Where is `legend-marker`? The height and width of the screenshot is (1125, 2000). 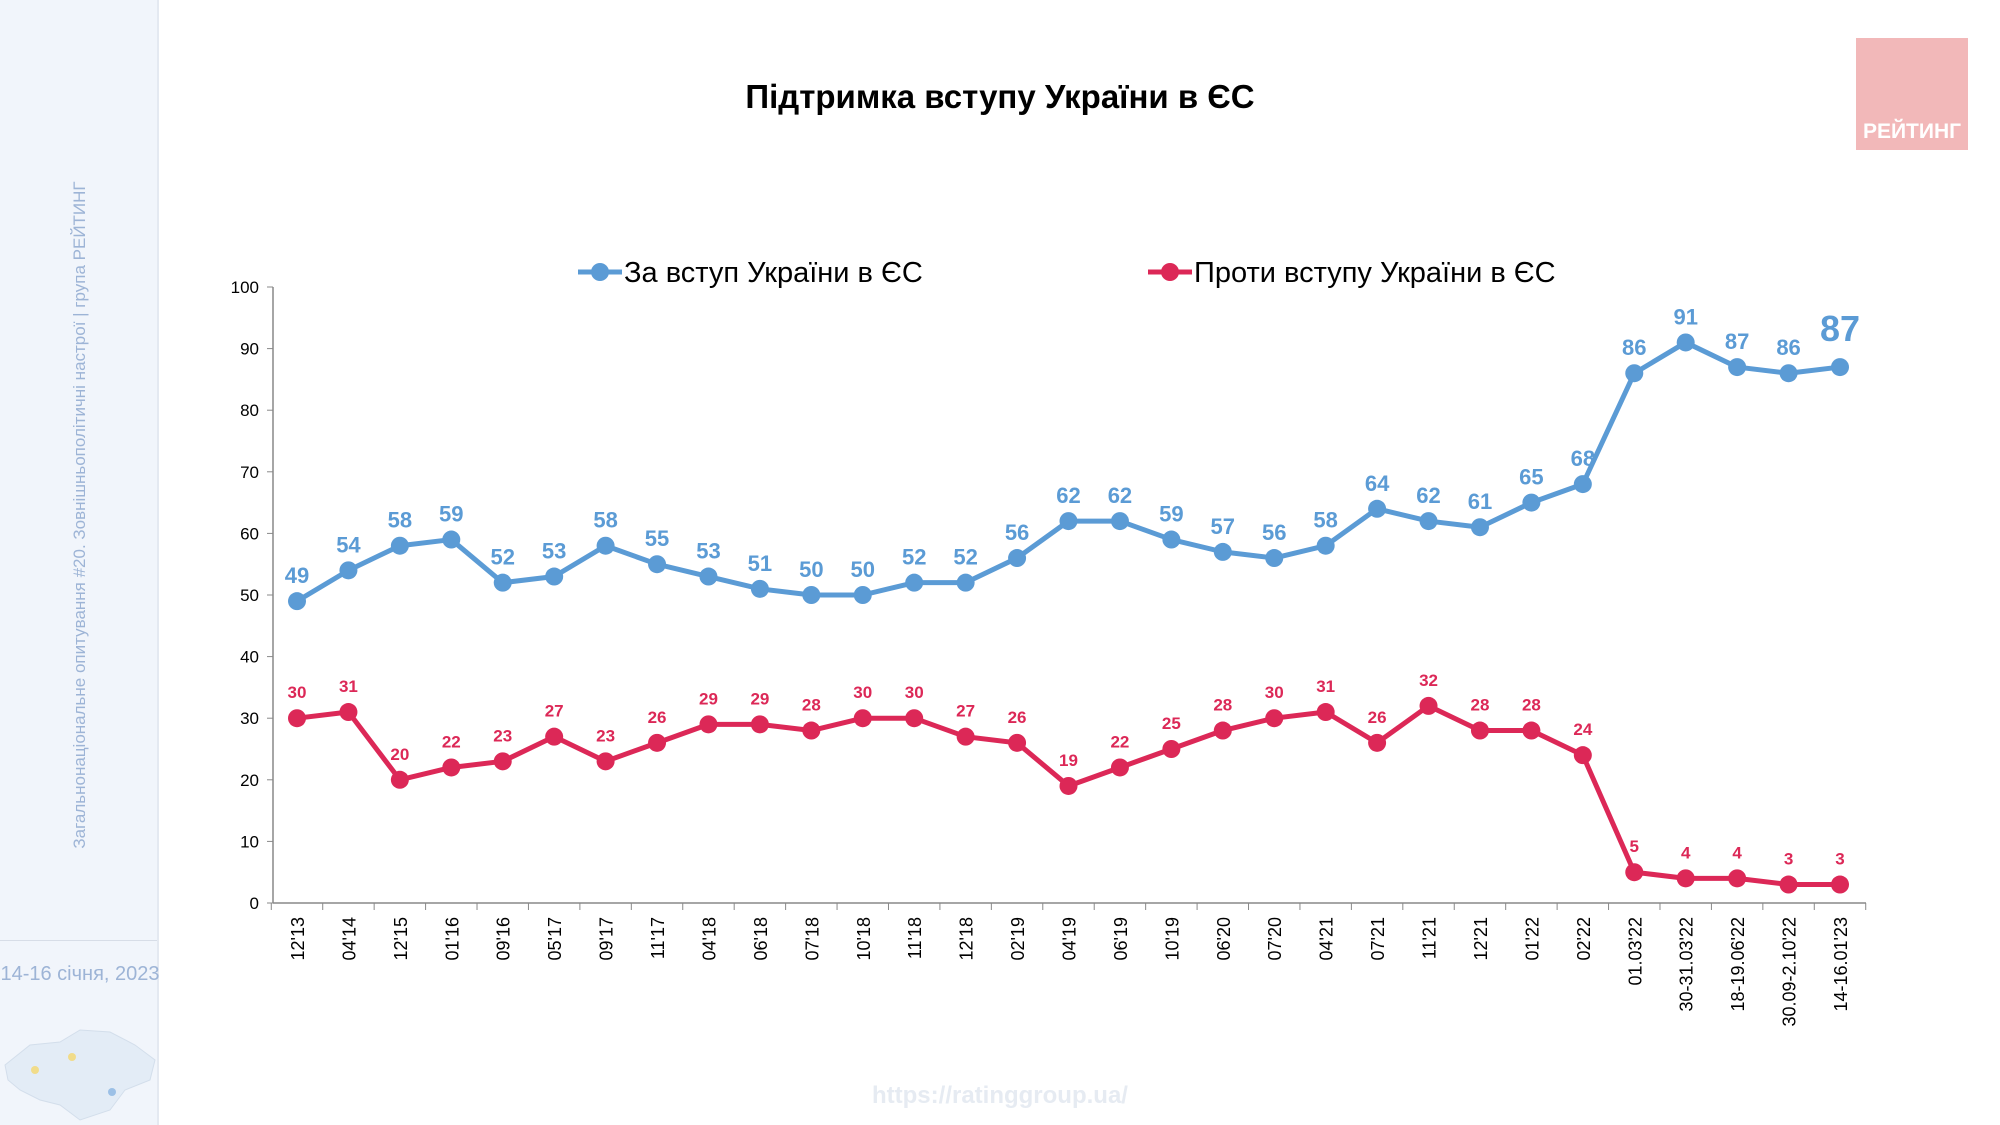
legend-marker is located at coordinates (1170, 272).